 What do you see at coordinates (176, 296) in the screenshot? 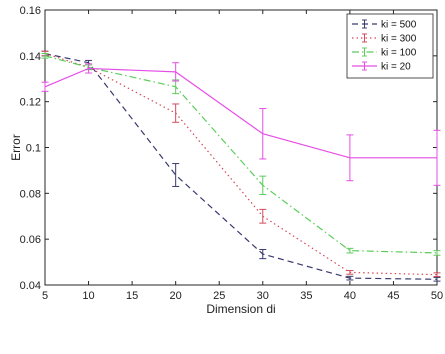
I see `x-tick-label: 20` at bounding box center [176, 296].